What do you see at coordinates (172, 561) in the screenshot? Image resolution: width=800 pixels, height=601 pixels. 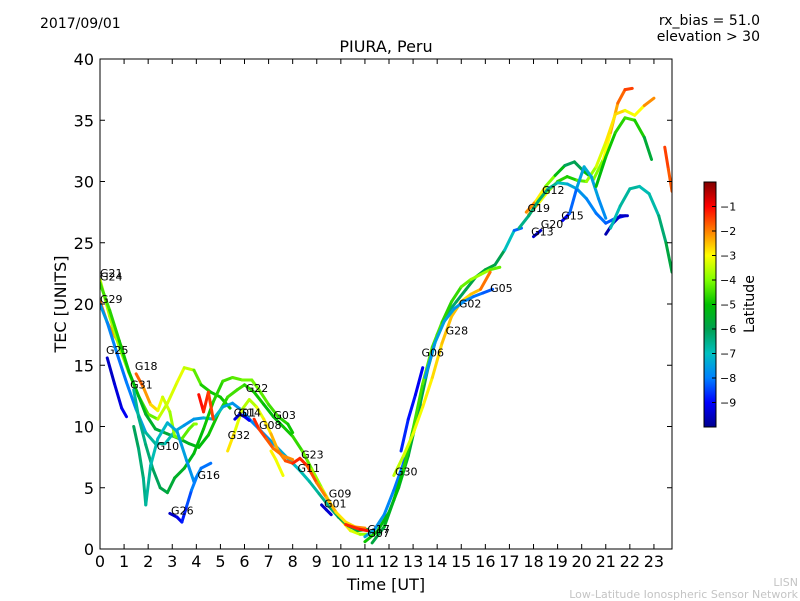 I see `x-tick-label: 3` at bounding box center [172, 561].